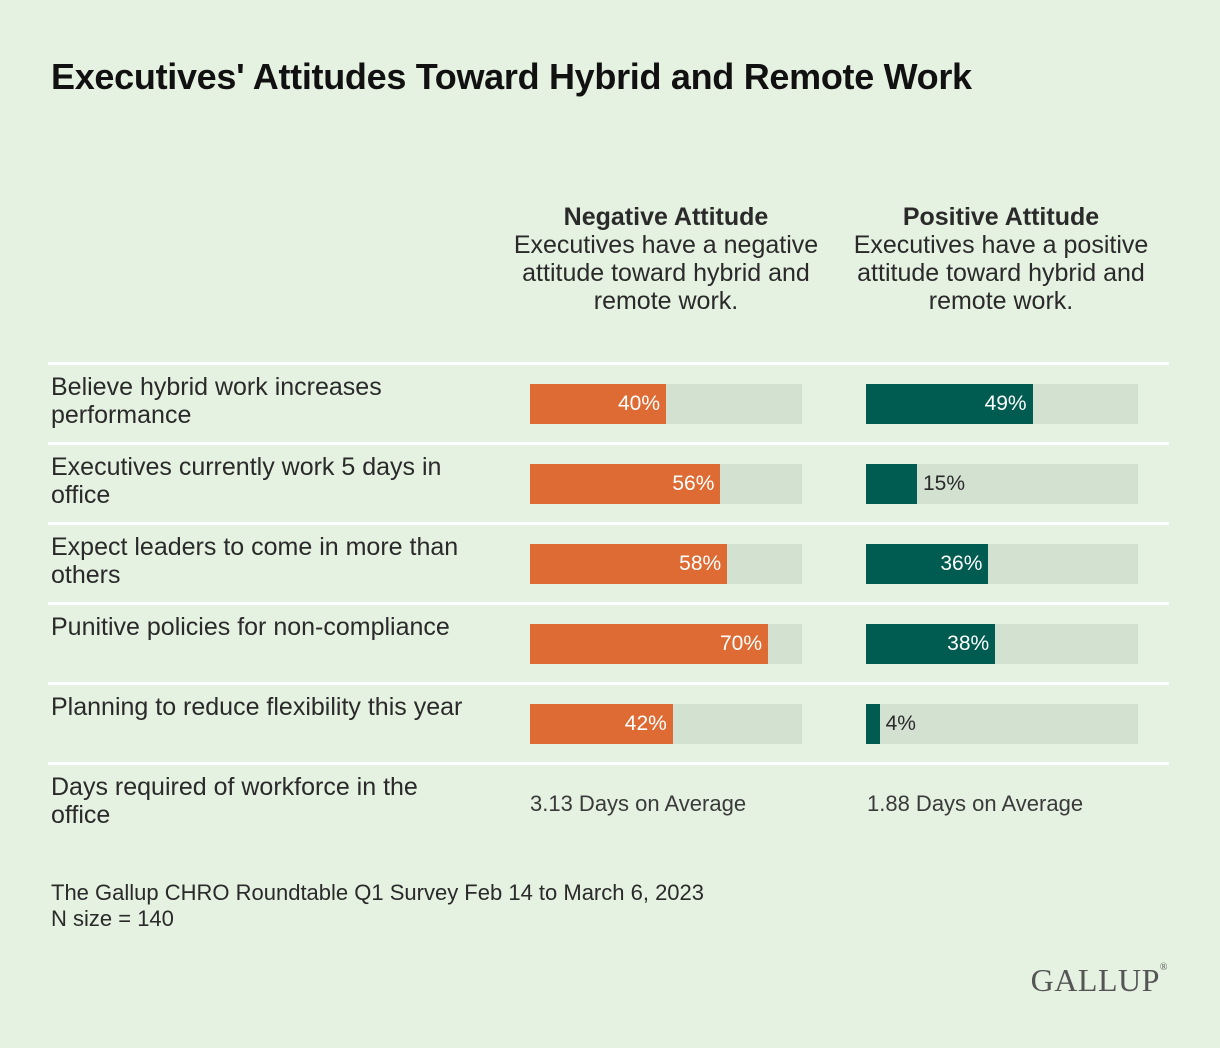 Image resolution: width=1220 pixels, height=1048 pixels. I want to click on positive-value-label: 36%, so click(961, 563).